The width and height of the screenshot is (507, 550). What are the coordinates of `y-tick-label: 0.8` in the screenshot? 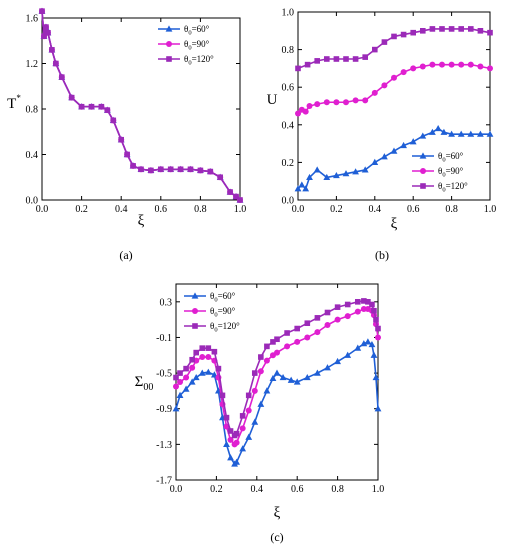 It's located at (32, 110).